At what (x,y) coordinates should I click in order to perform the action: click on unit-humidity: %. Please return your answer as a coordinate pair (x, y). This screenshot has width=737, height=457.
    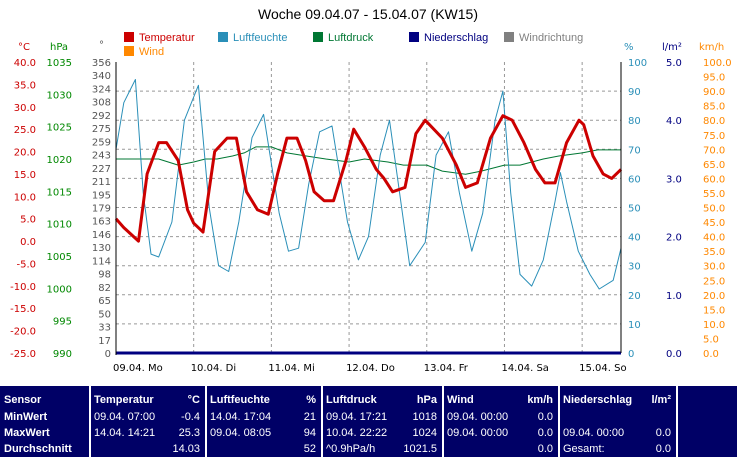
    Looking at the image, I should click on (629, 47).